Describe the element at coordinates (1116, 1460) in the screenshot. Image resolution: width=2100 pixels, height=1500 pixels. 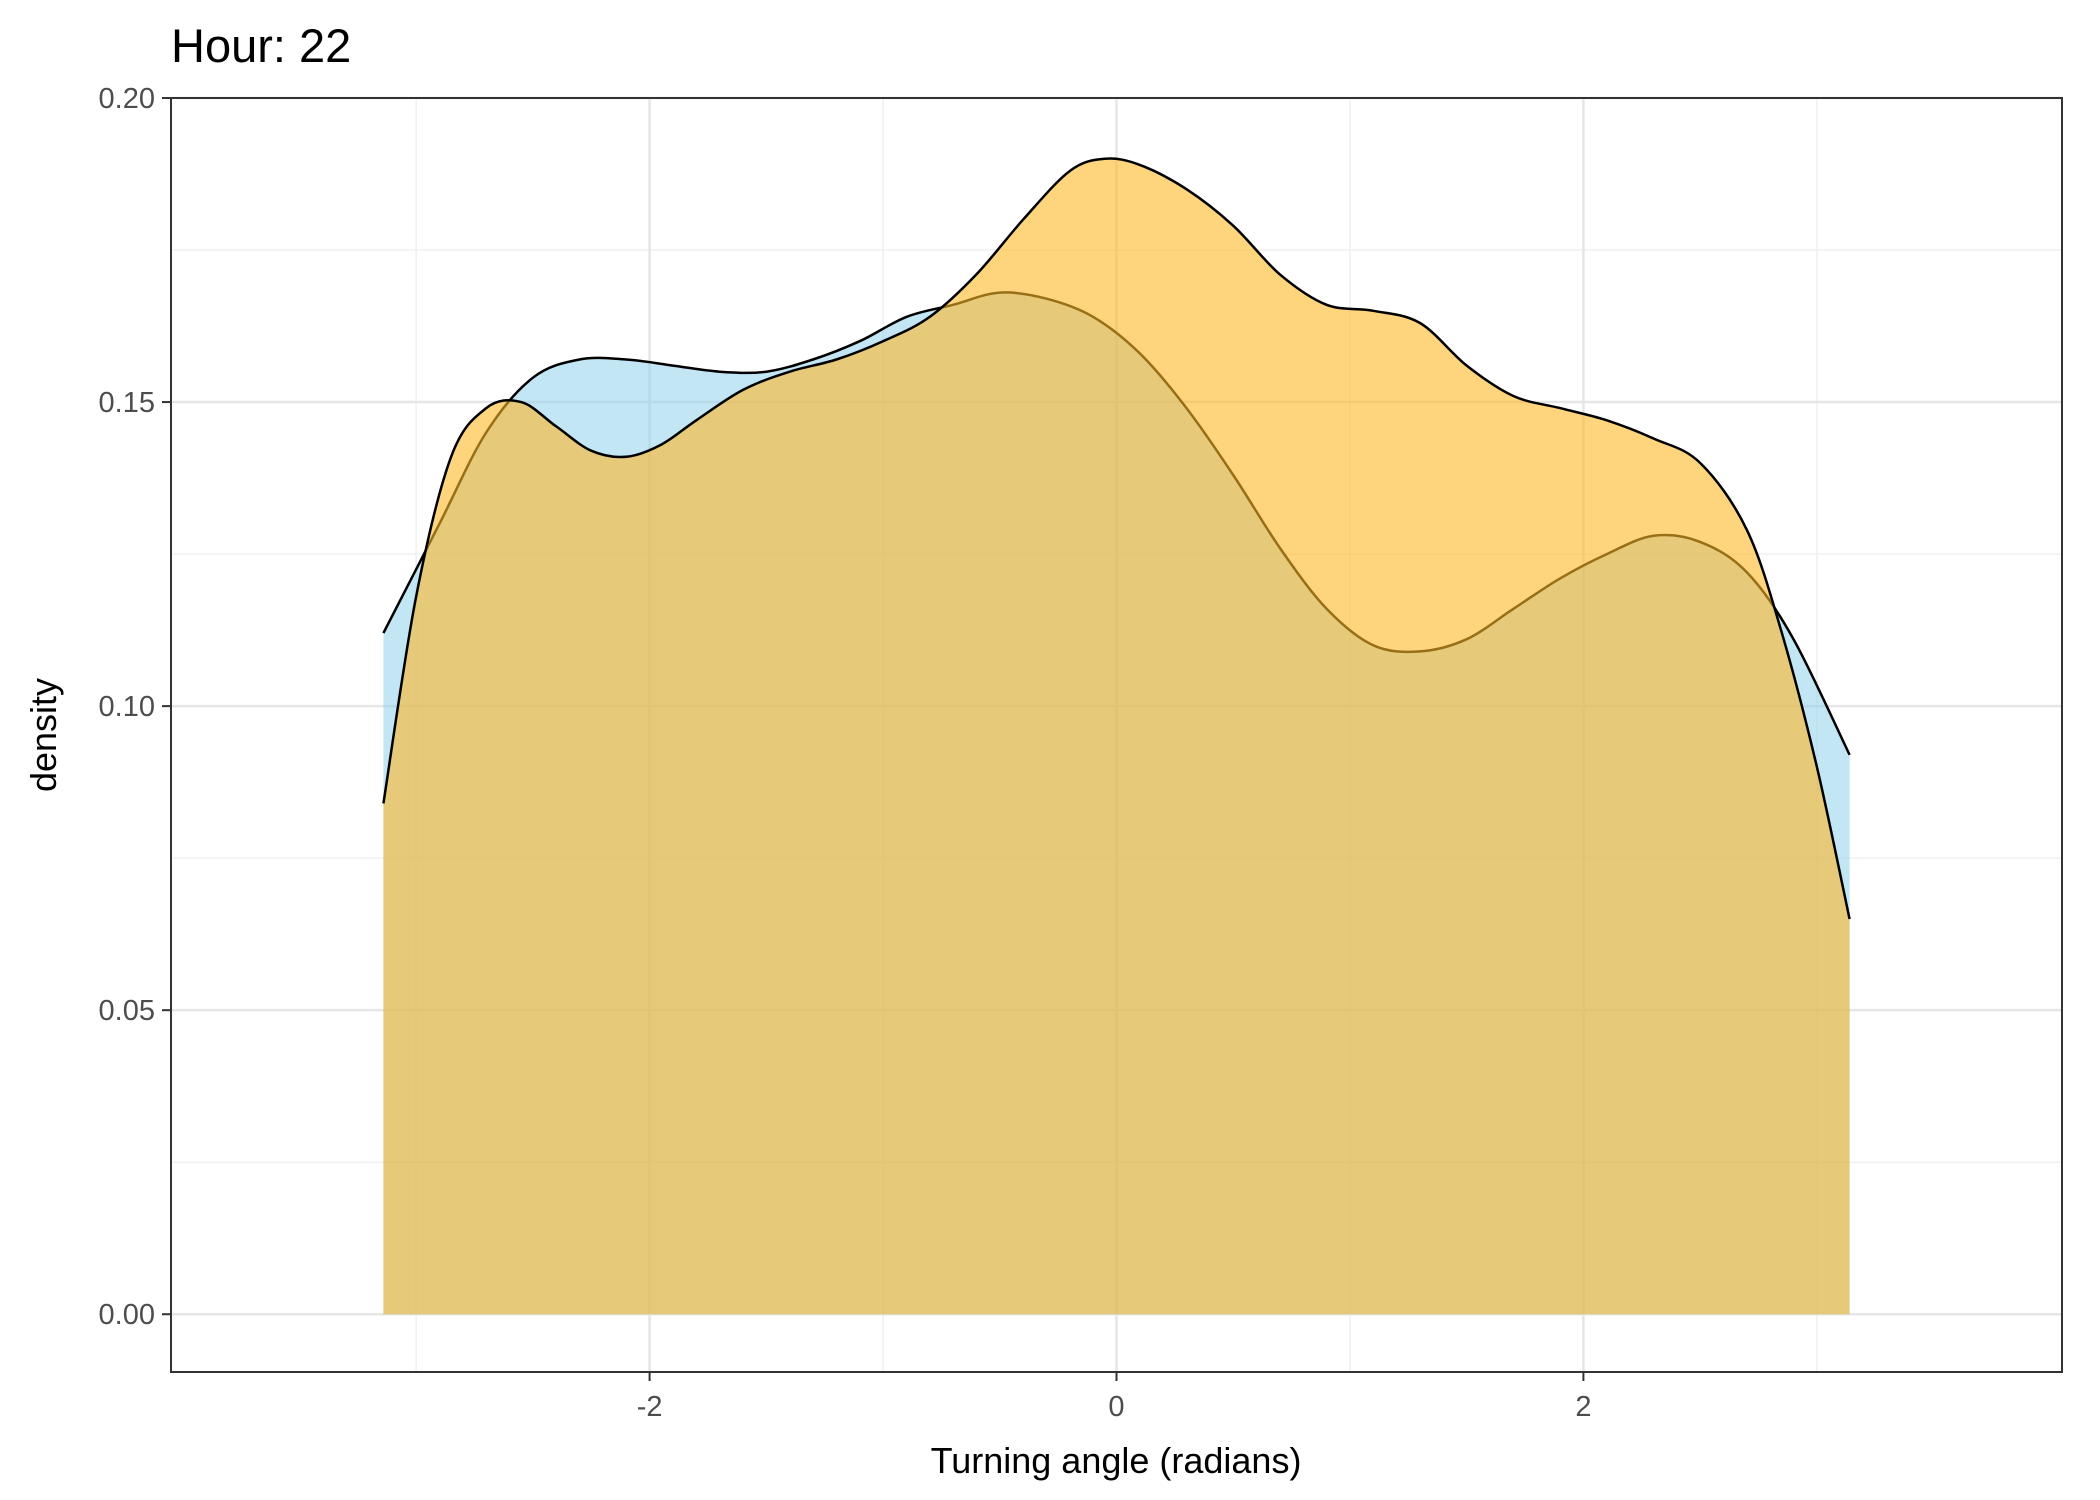
I see `x-axis-title: Turning angle (radians)` at that location.